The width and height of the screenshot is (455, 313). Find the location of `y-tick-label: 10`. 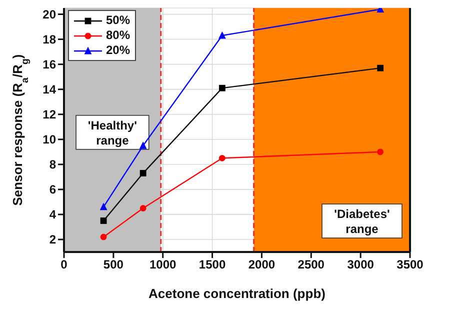

y-tick-label: 10 is located at coordinates (49, 139).